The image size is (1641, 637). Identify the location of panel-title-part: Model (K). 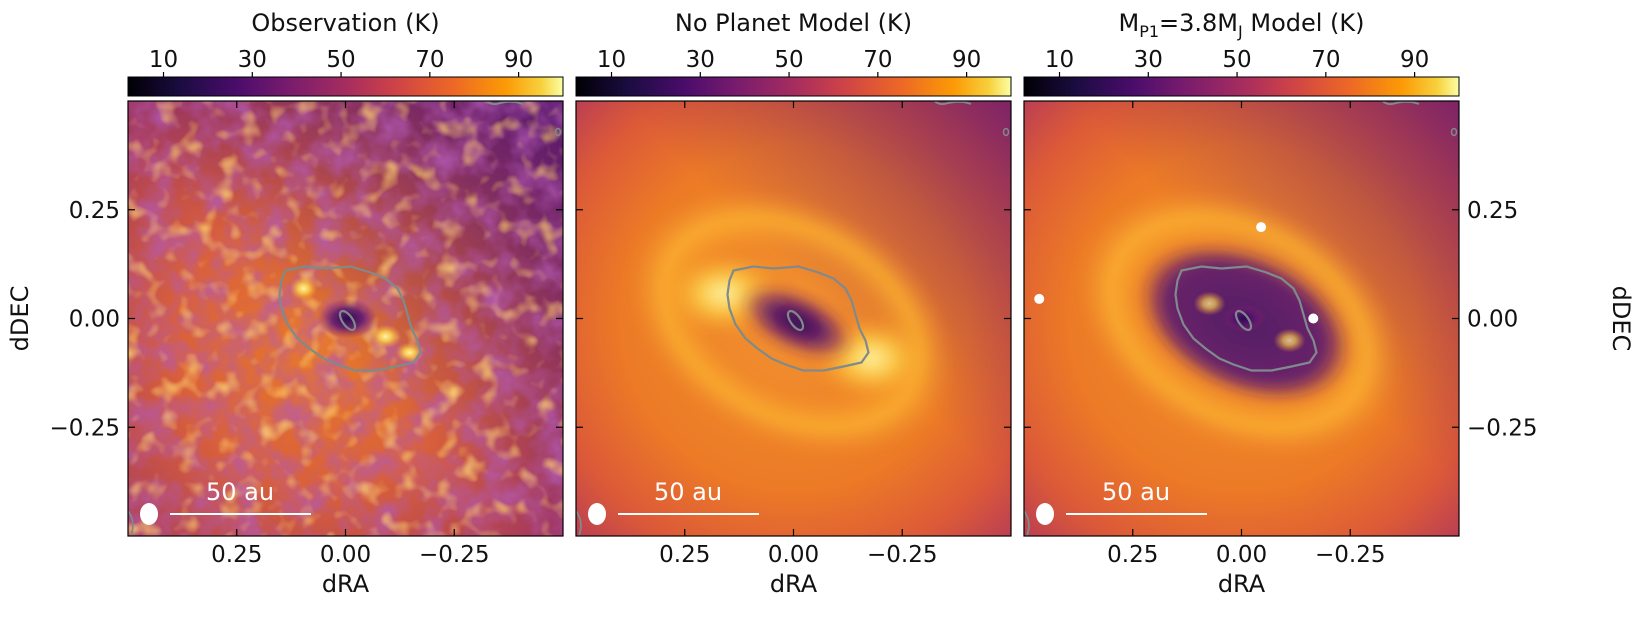
(1304, 23).